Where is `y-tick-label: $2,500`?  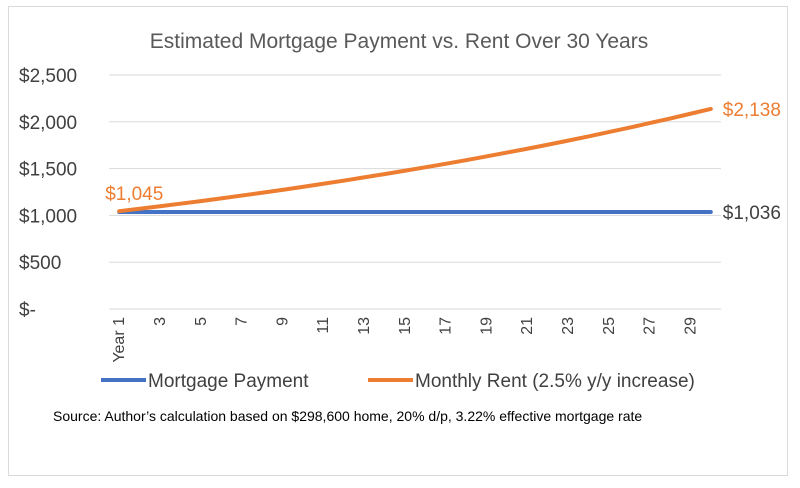 y-tick-label: $2,500 is located at coordinates (48, 76).